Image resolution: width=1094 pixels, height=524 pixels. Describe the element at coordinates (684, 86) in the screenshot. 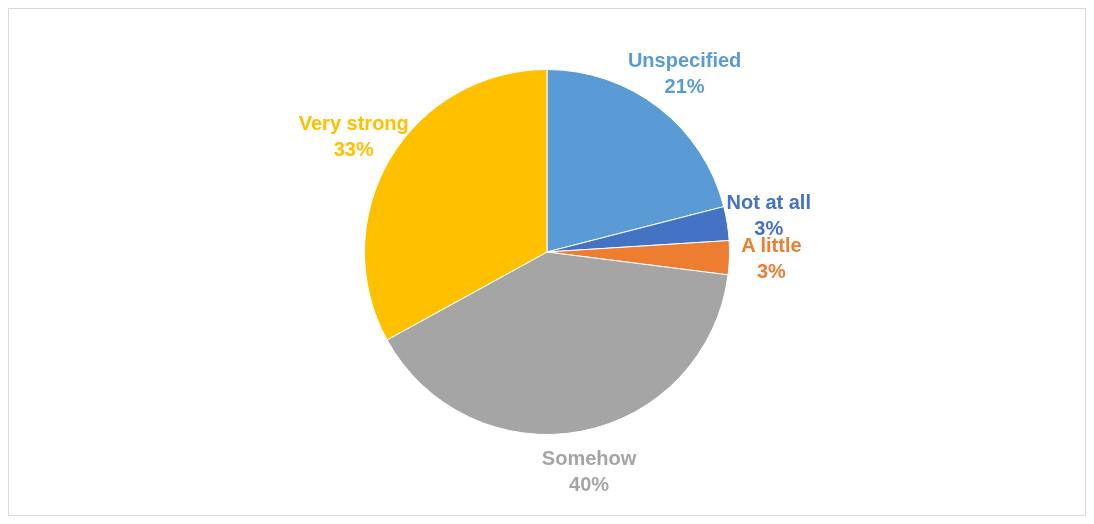

I see `data-label: 21%` at that location.